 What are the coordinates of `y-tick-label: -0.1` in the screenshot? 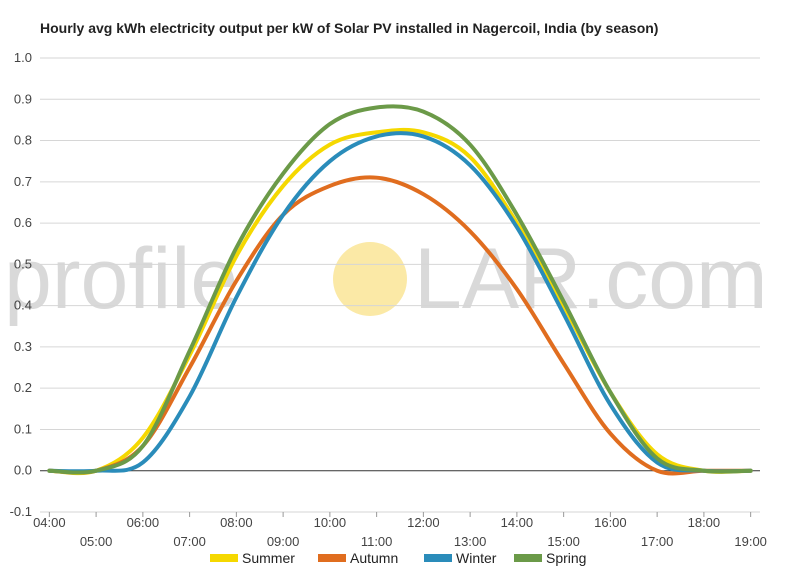 It's located at (21, 511).